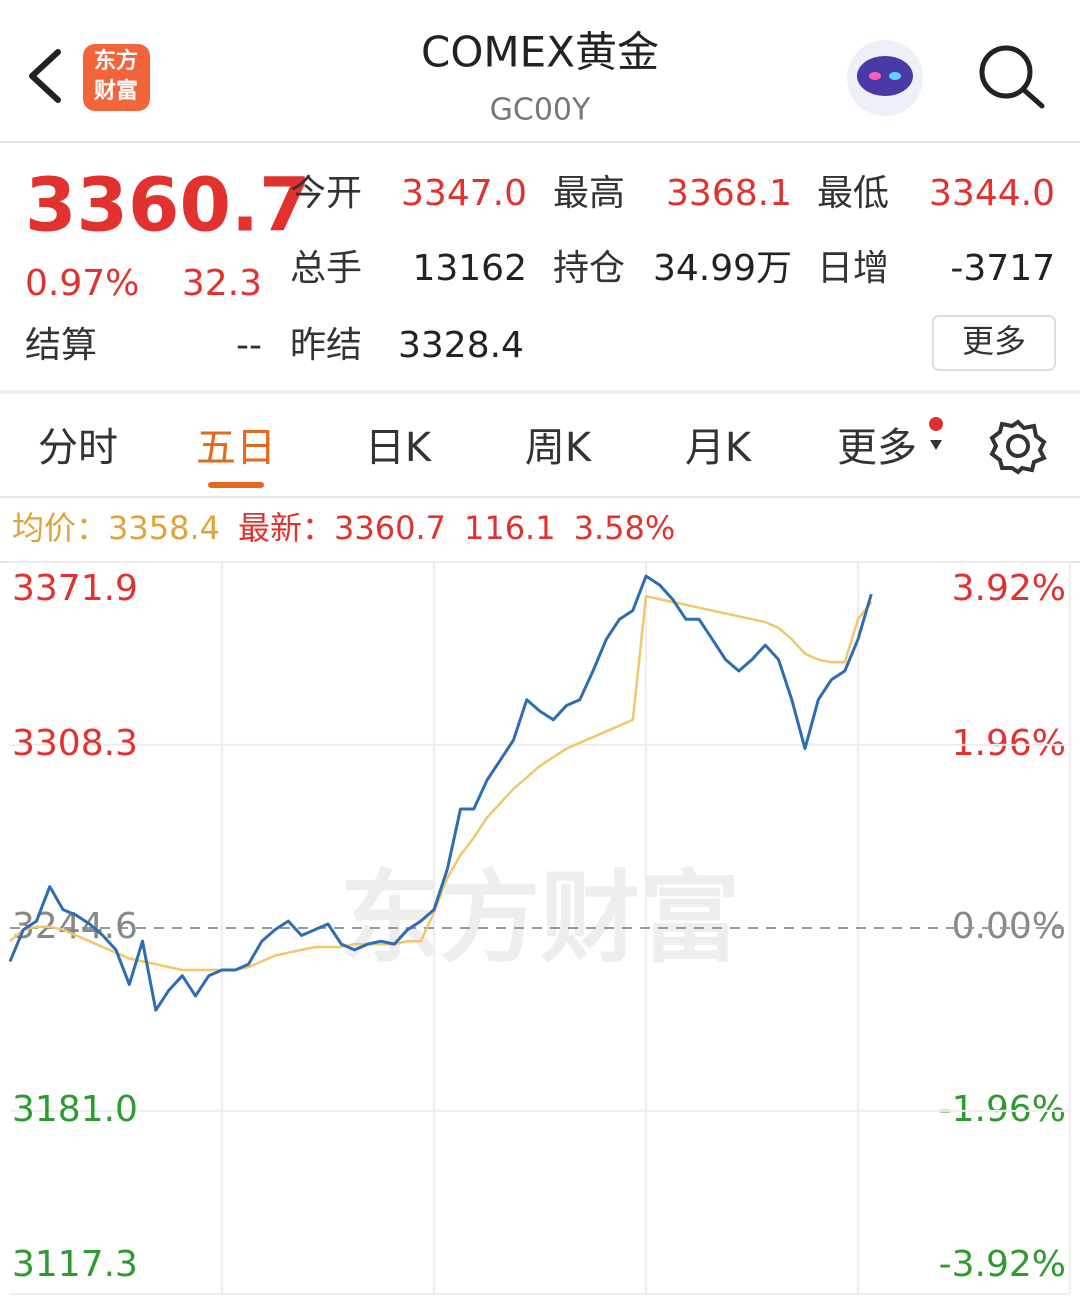 The image size is (1080, 1310). I want to click on back-button, so click(45, 76).